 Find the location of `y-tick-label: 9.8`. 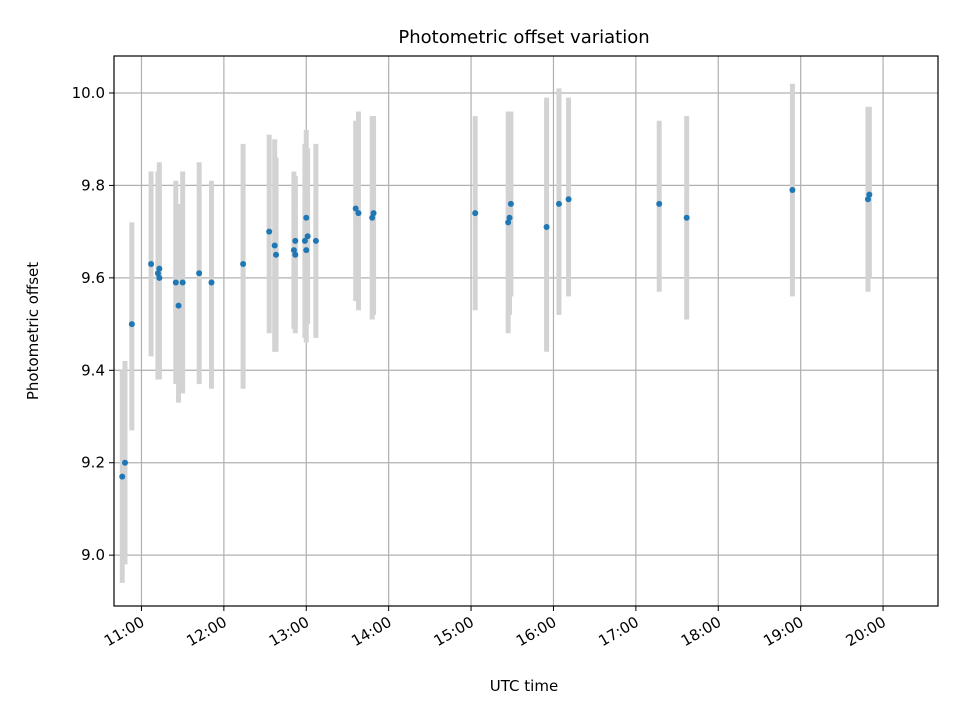

y-tick-label: 9.8 is located at coordinates (93, 185).